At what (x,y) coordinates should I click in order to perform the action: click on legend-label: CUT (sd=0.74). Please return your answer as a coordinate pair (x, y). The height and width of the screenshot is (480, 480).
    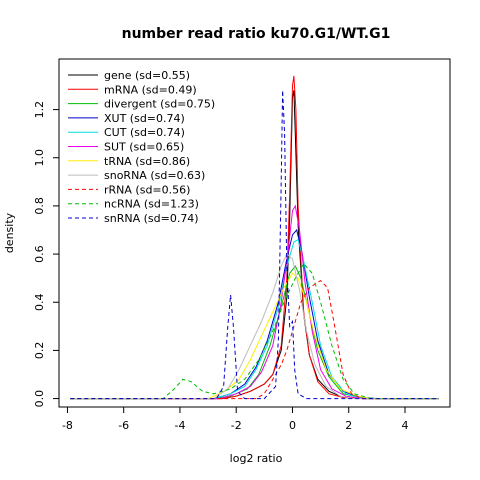
    Looking at the image, I should click on (144, 132).